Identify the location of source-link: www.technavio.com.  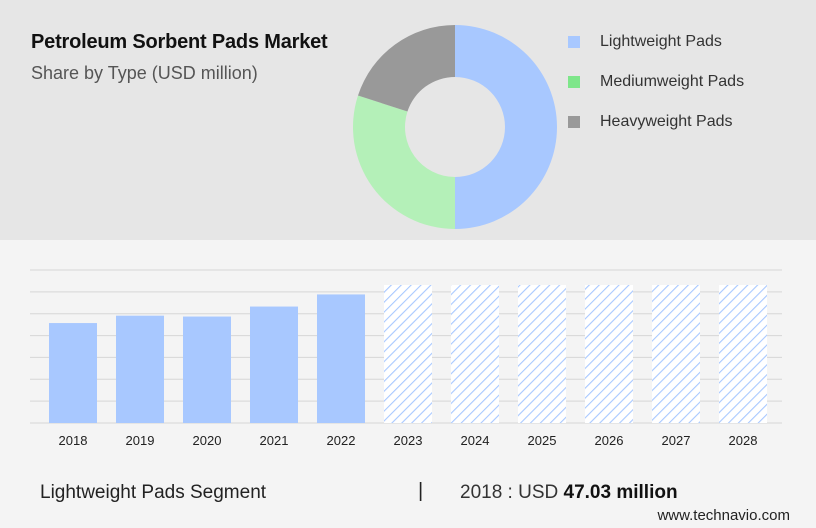
(723, 515).